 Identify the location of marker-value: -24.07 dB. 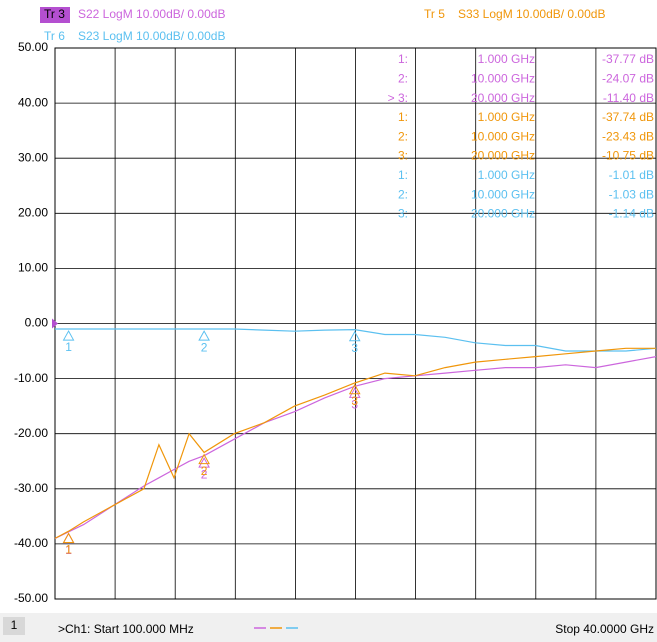
(628, 78).